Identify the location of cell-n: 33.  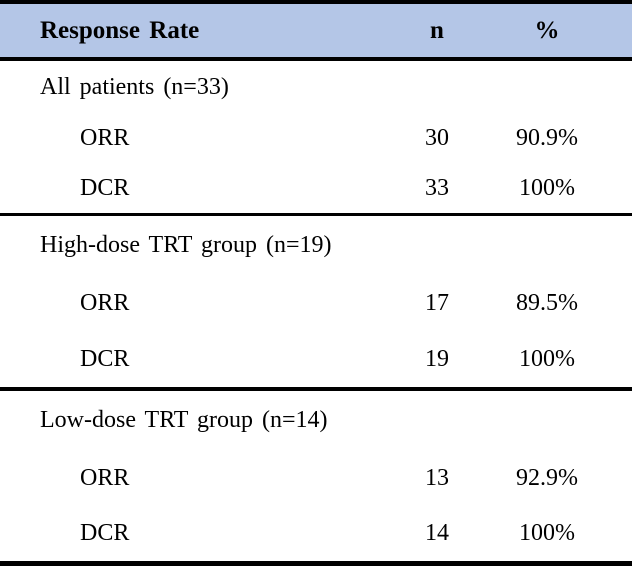
(437, 187).